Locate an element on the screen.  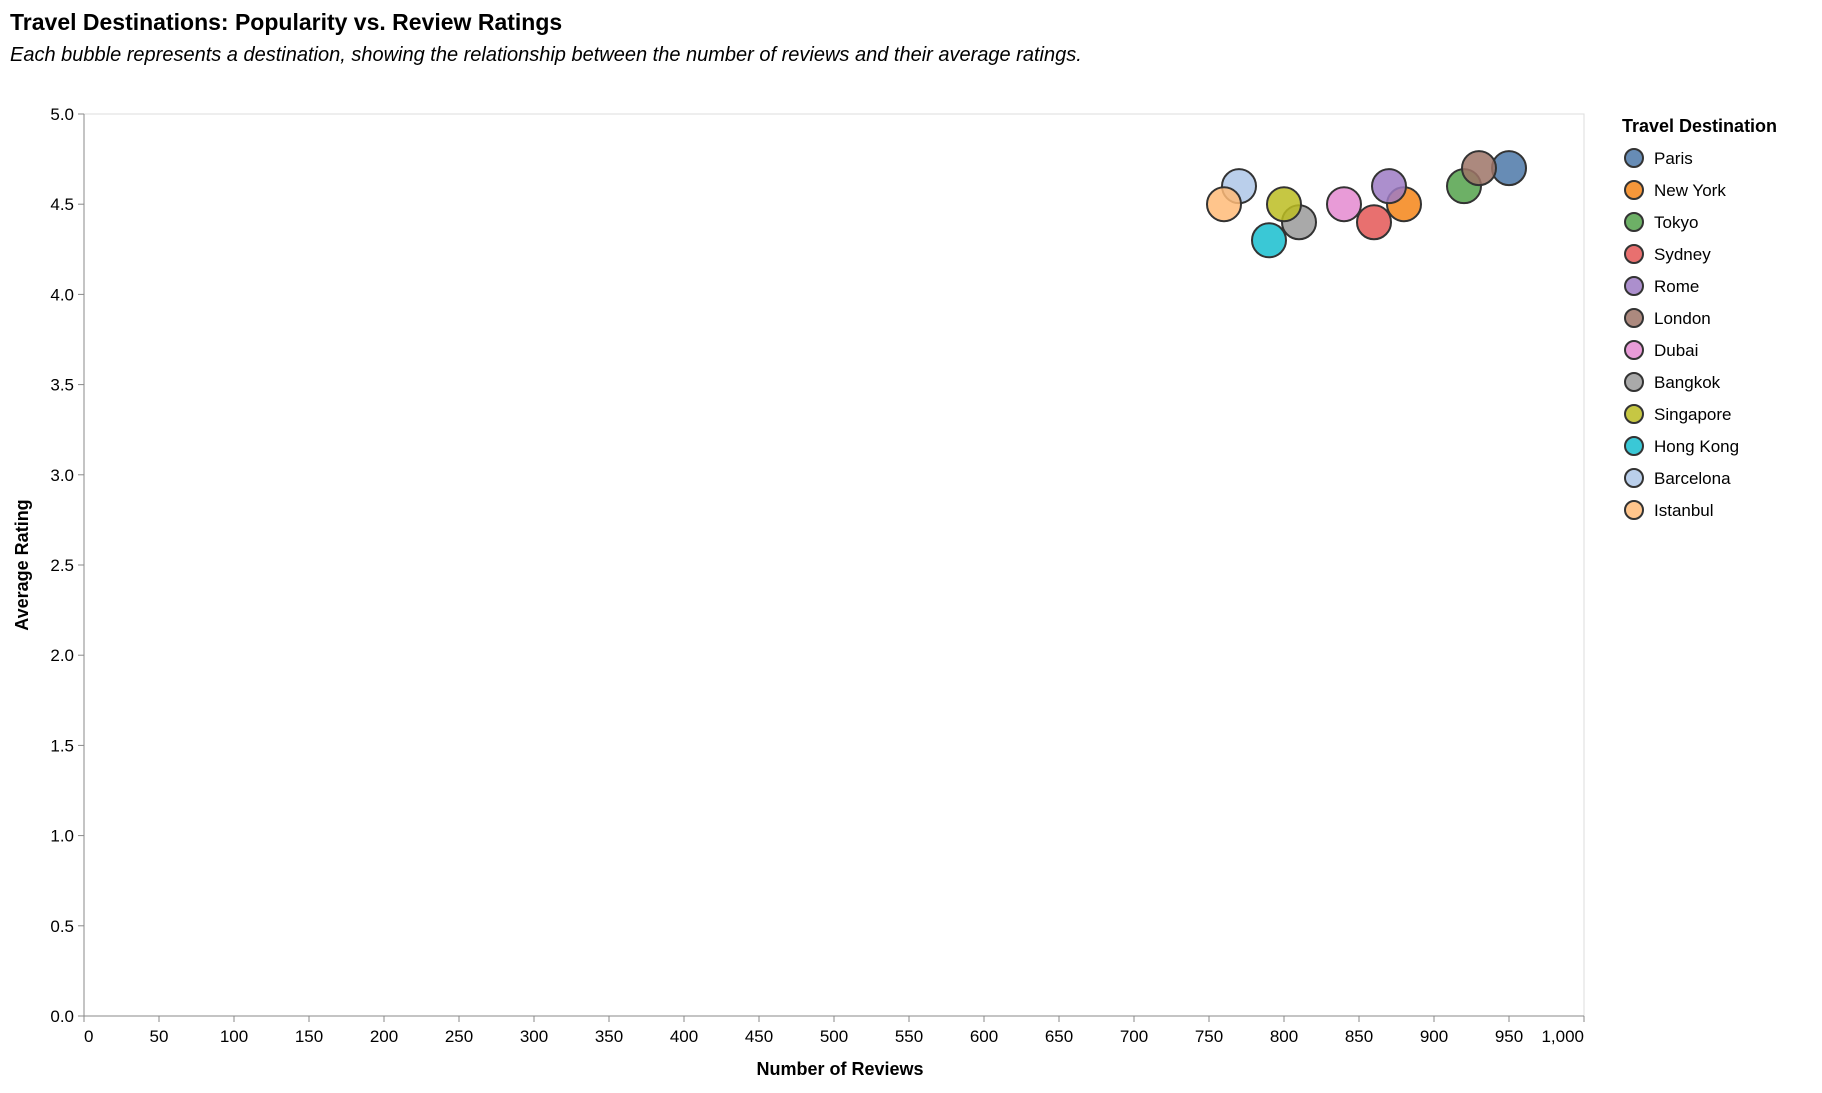
x-tick-label: 900 is located at coordinates (1434, 1036).